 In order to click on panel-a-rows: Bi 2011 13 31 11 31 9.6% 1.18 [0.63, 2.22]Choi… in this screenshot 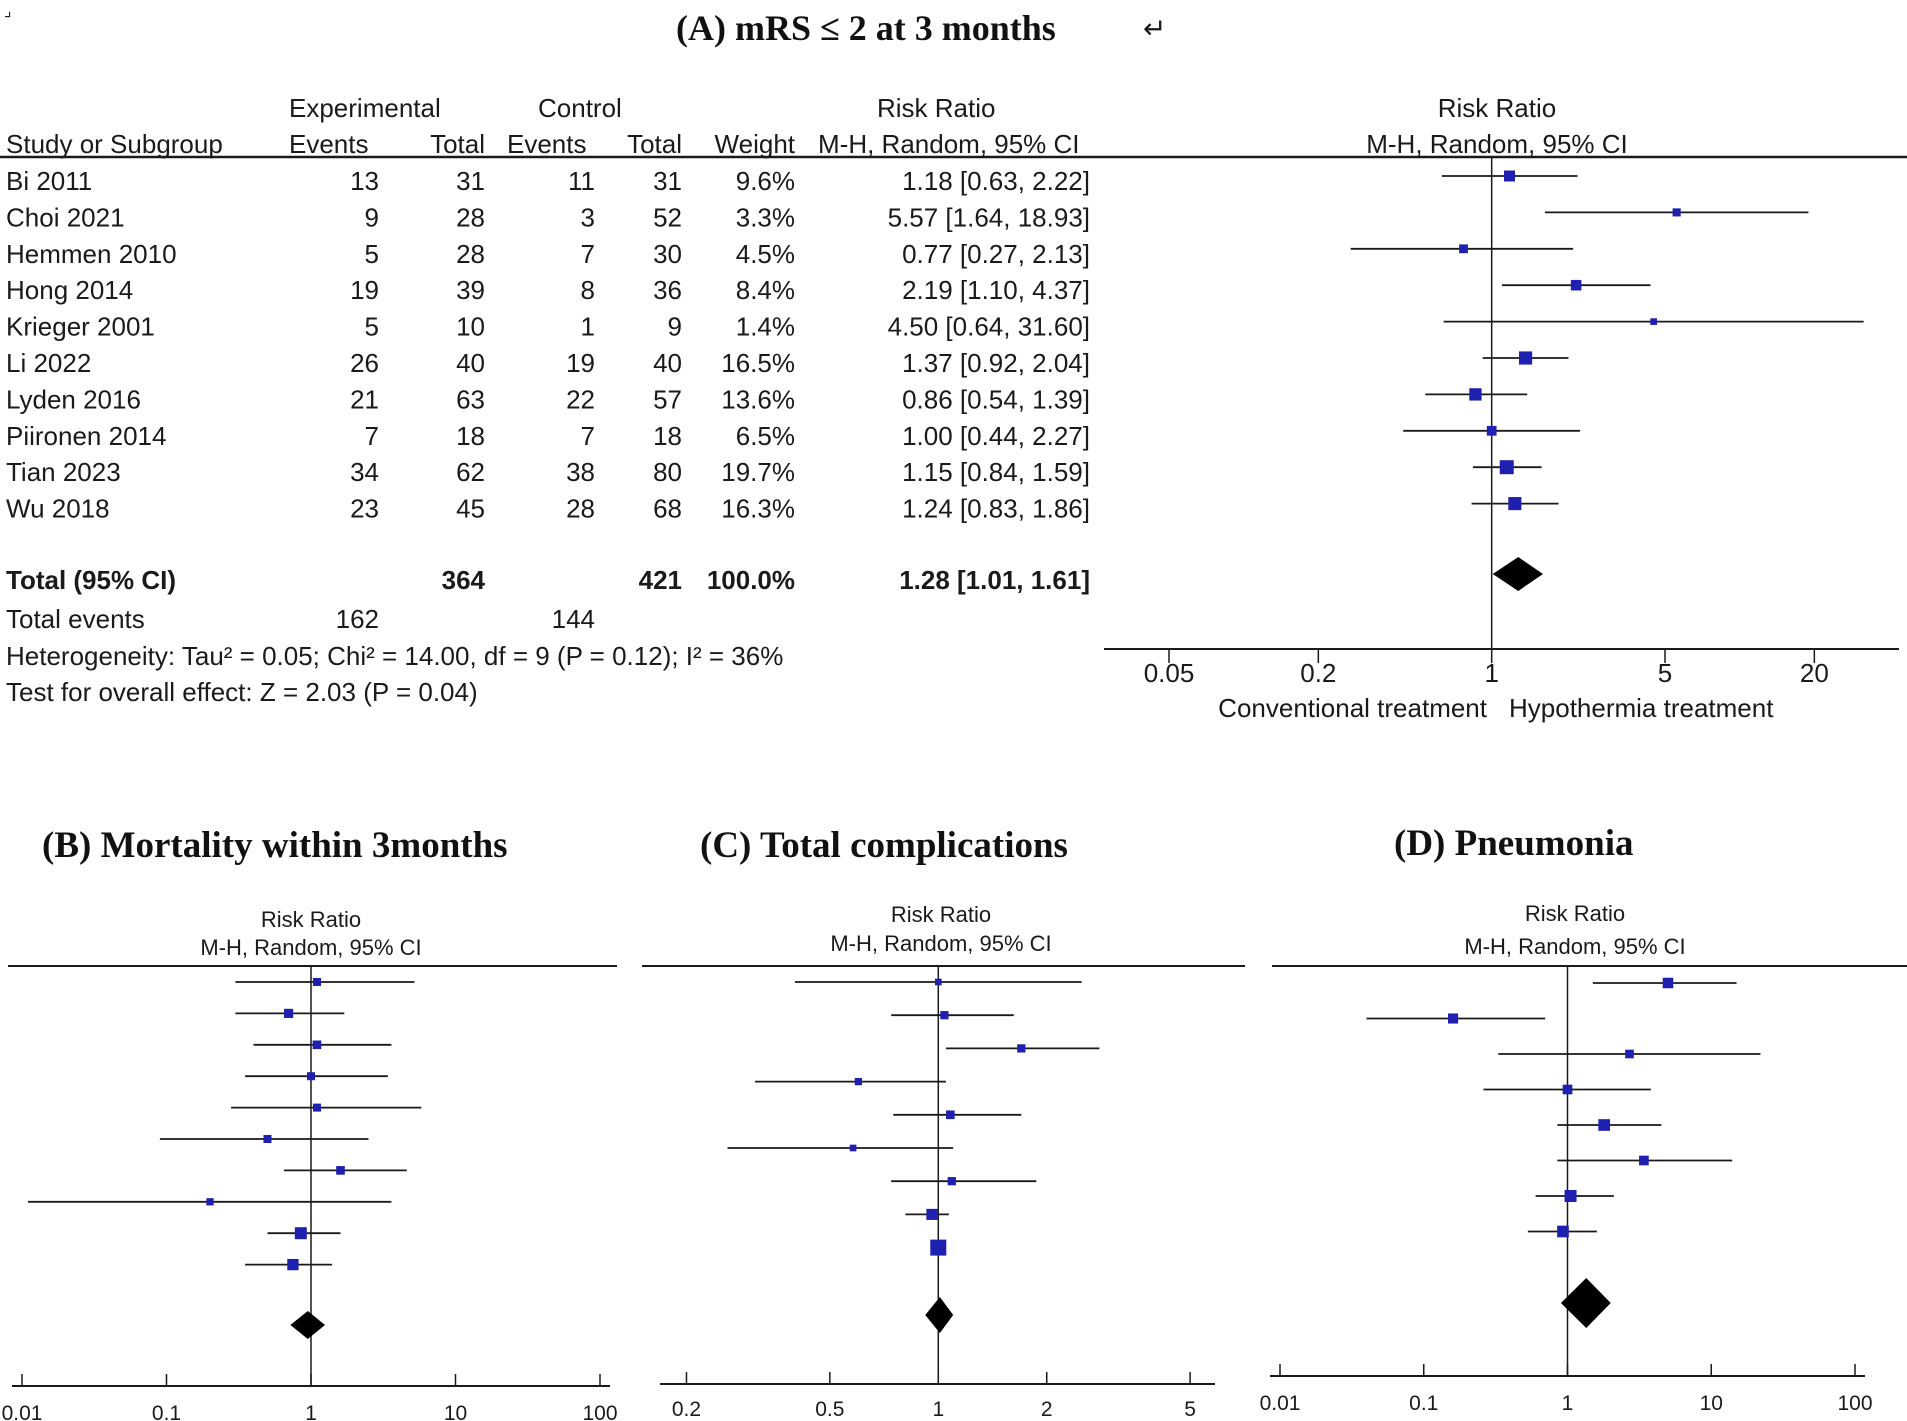, I will do `click(548, 345)`.